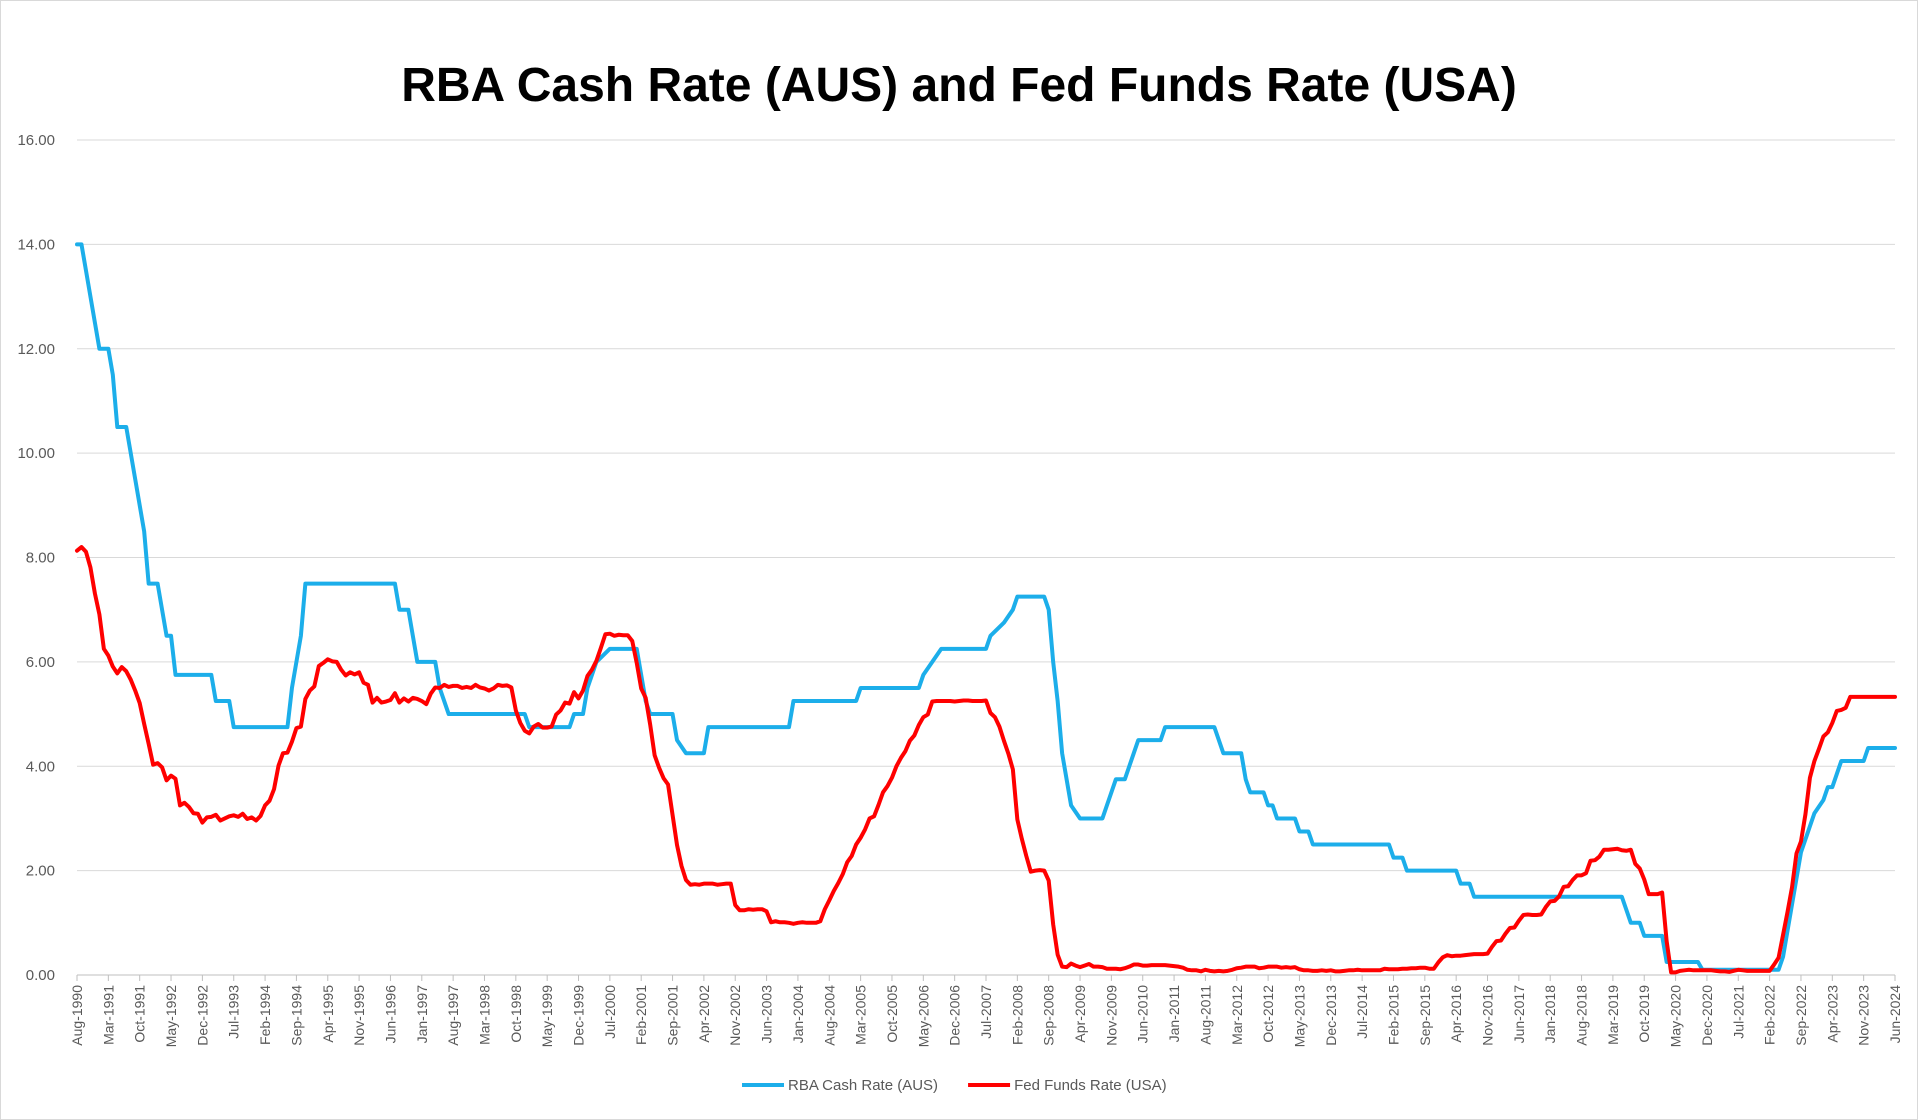 The width and height of the screenshot is (1918, 1120). Describe the element at coordinates (735, 1015) in the screenshot. I see `x-tick-label: Nov-2002` at that location.